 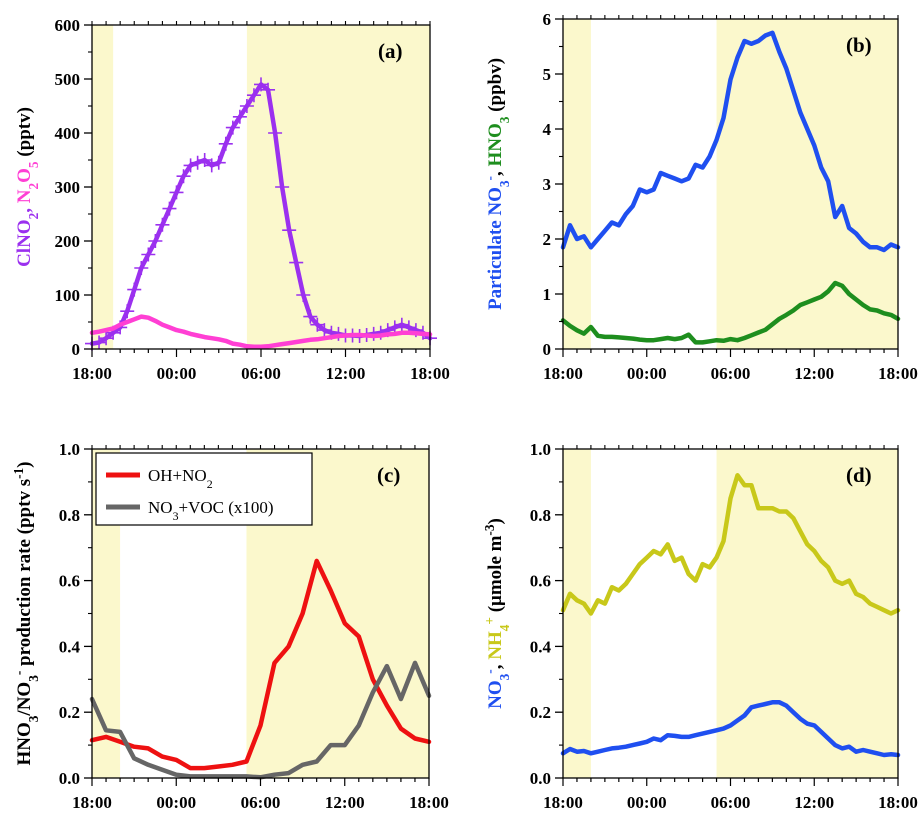 I want to click on y-tick-label: 4, so click(x=547, y=129).